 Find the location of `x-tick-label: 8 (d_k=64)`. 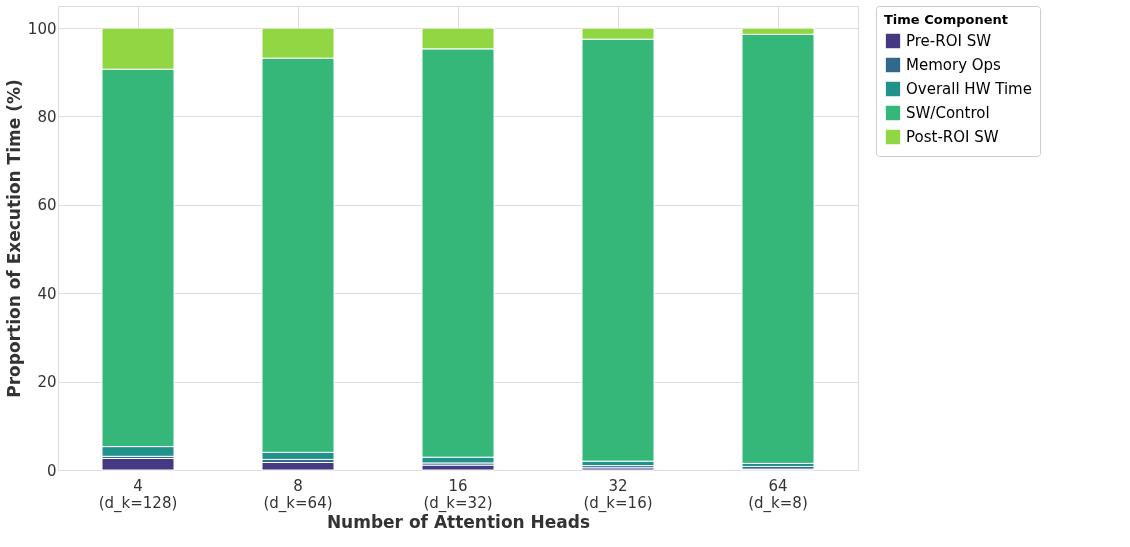

x-tick-label: 8 (d_k=64) is located at coordinates (298, 494).